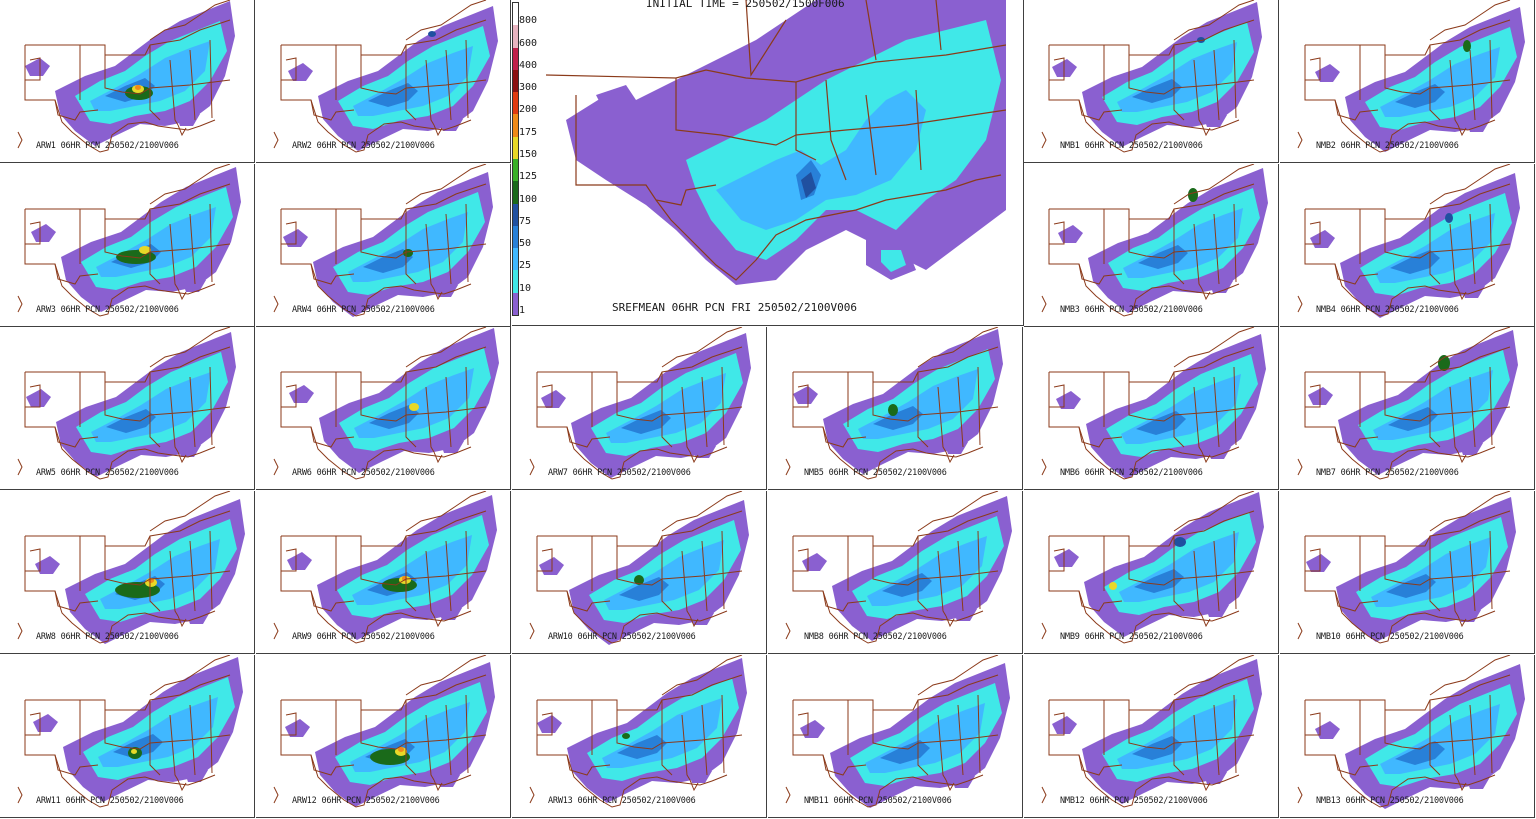 Image resolution: width=1536 pixels, height=819 pixels. I want to click on ensemble-panel: NMB8 06HR PCN 250502/2100V006, so click(895, 572).